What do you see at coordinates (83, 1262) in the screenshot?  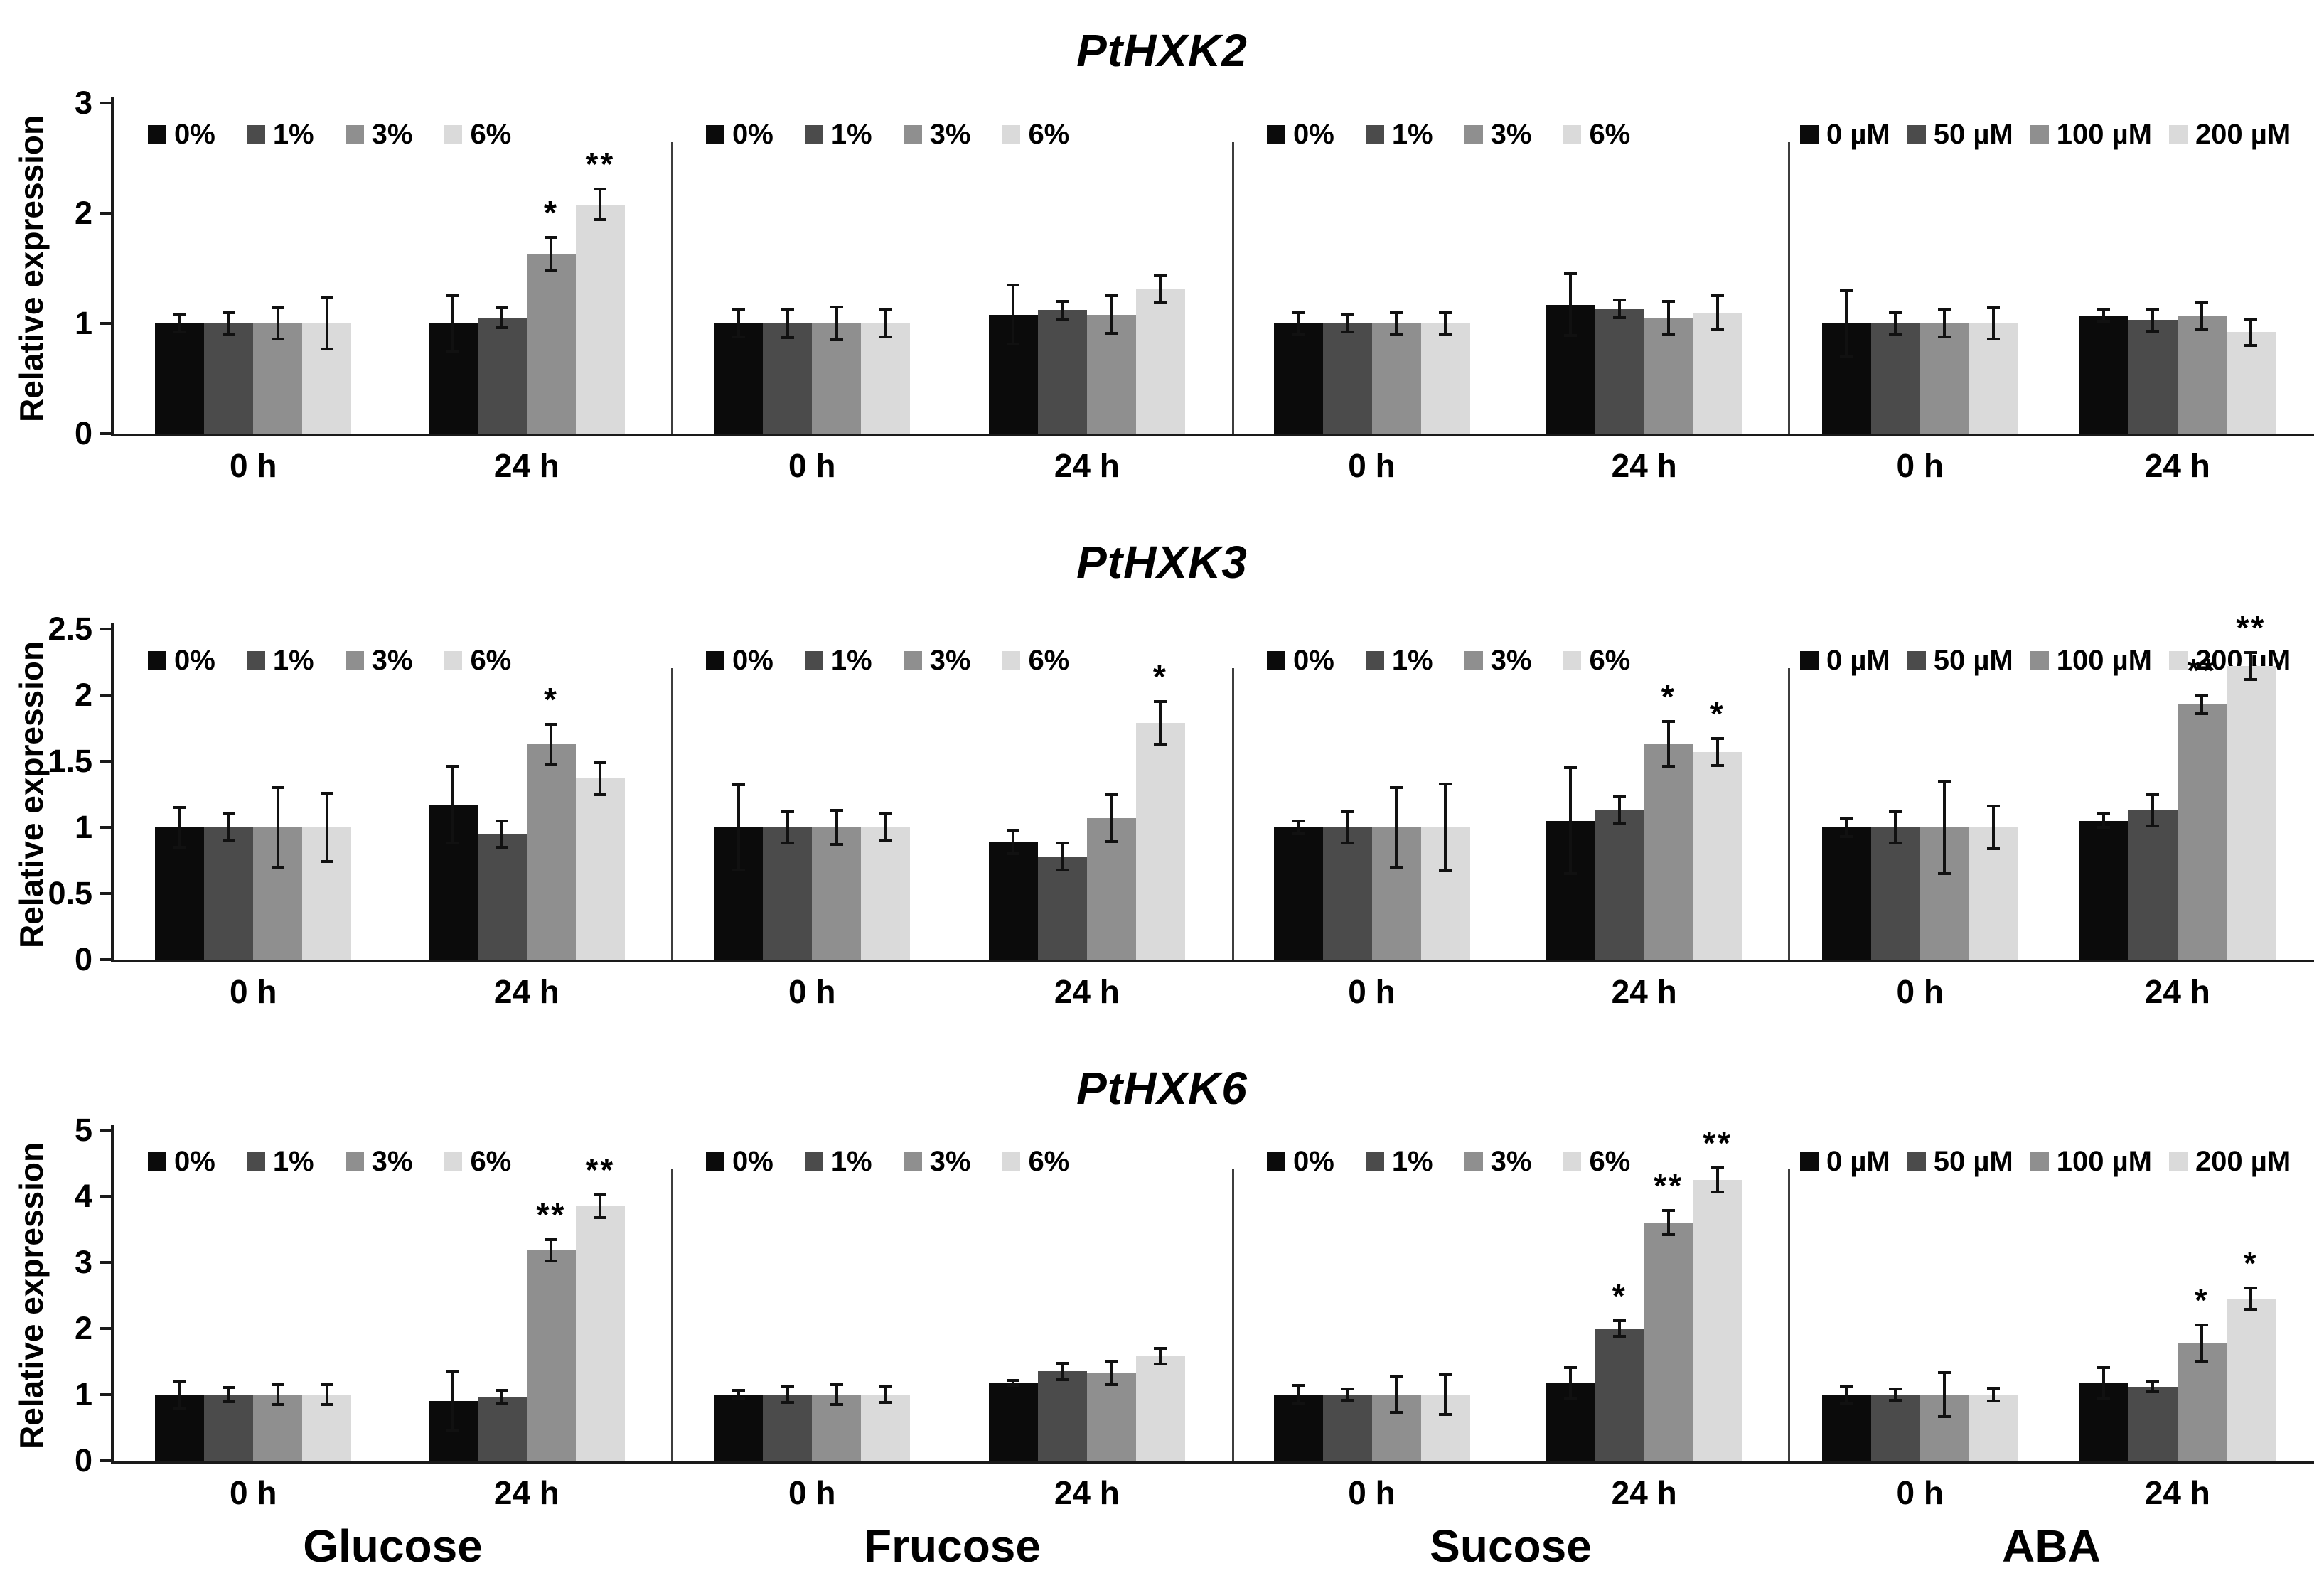 I see `y-axis-tick-label: 3` at bounding box center [83, 1262].